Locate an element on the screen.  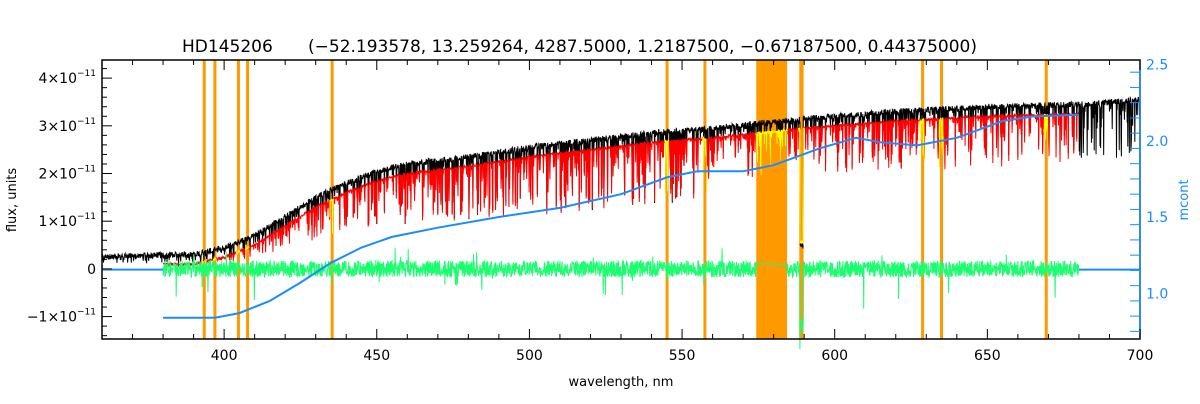
x-axis-label: wavelength, nm is located at coordinates (621, 382).